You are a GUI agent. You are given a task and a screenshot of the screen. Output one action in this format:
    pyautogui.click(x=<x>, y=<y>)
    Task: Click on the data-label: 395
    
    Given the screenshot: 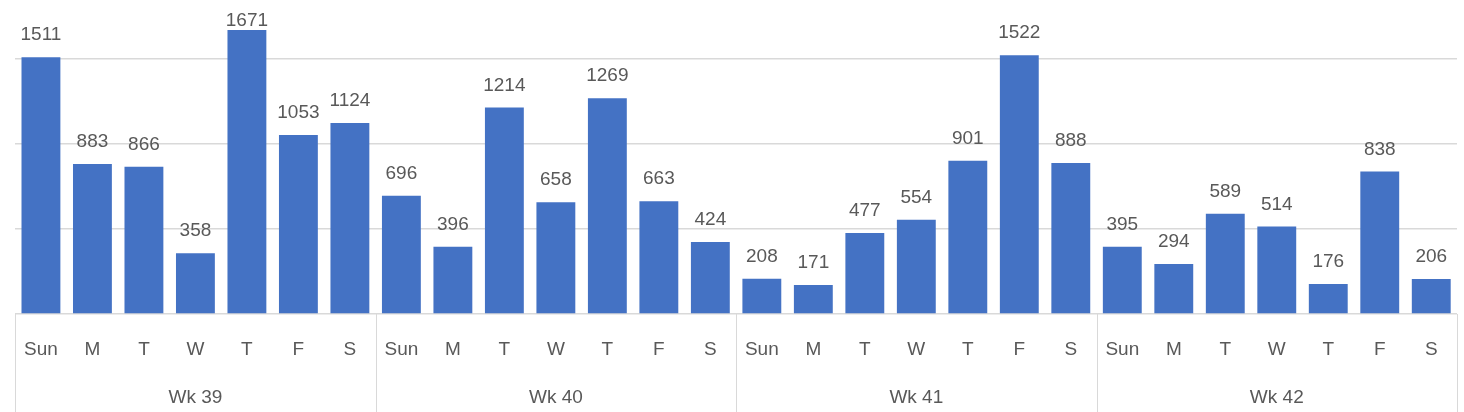 What is the action you would take?
    pyautogui.click(x=1122, y=223)
    